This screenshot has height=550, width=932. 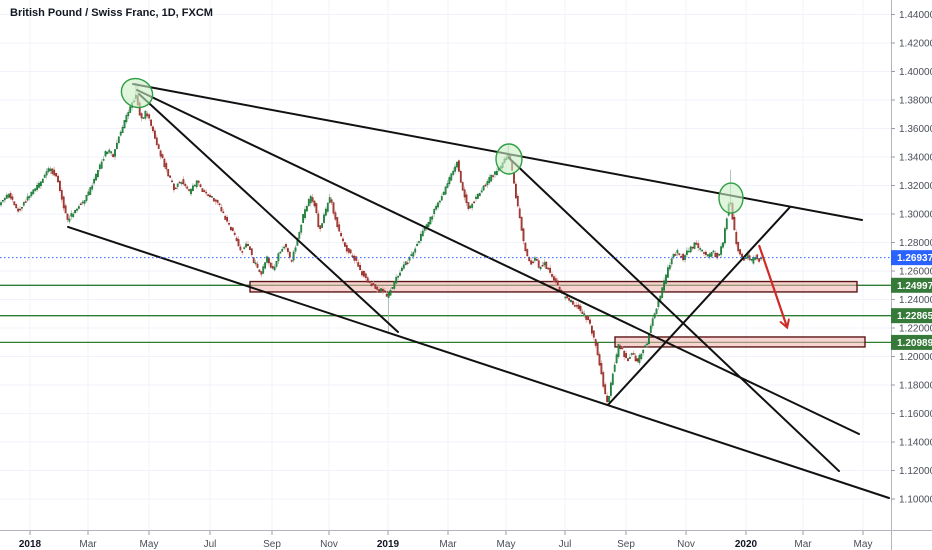 I want to click on price-tick-label: 1.18000, so click(x=915, y=386).